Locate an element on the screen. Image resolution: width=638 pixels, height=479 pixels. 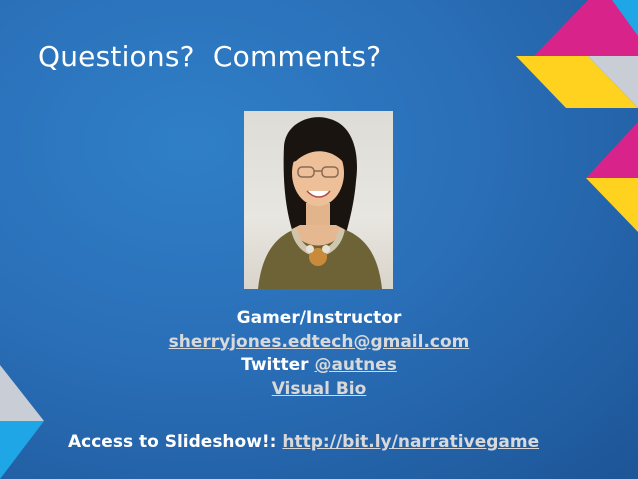
twitter-line: Twitter @autnes is located at coordinates (319, 366).